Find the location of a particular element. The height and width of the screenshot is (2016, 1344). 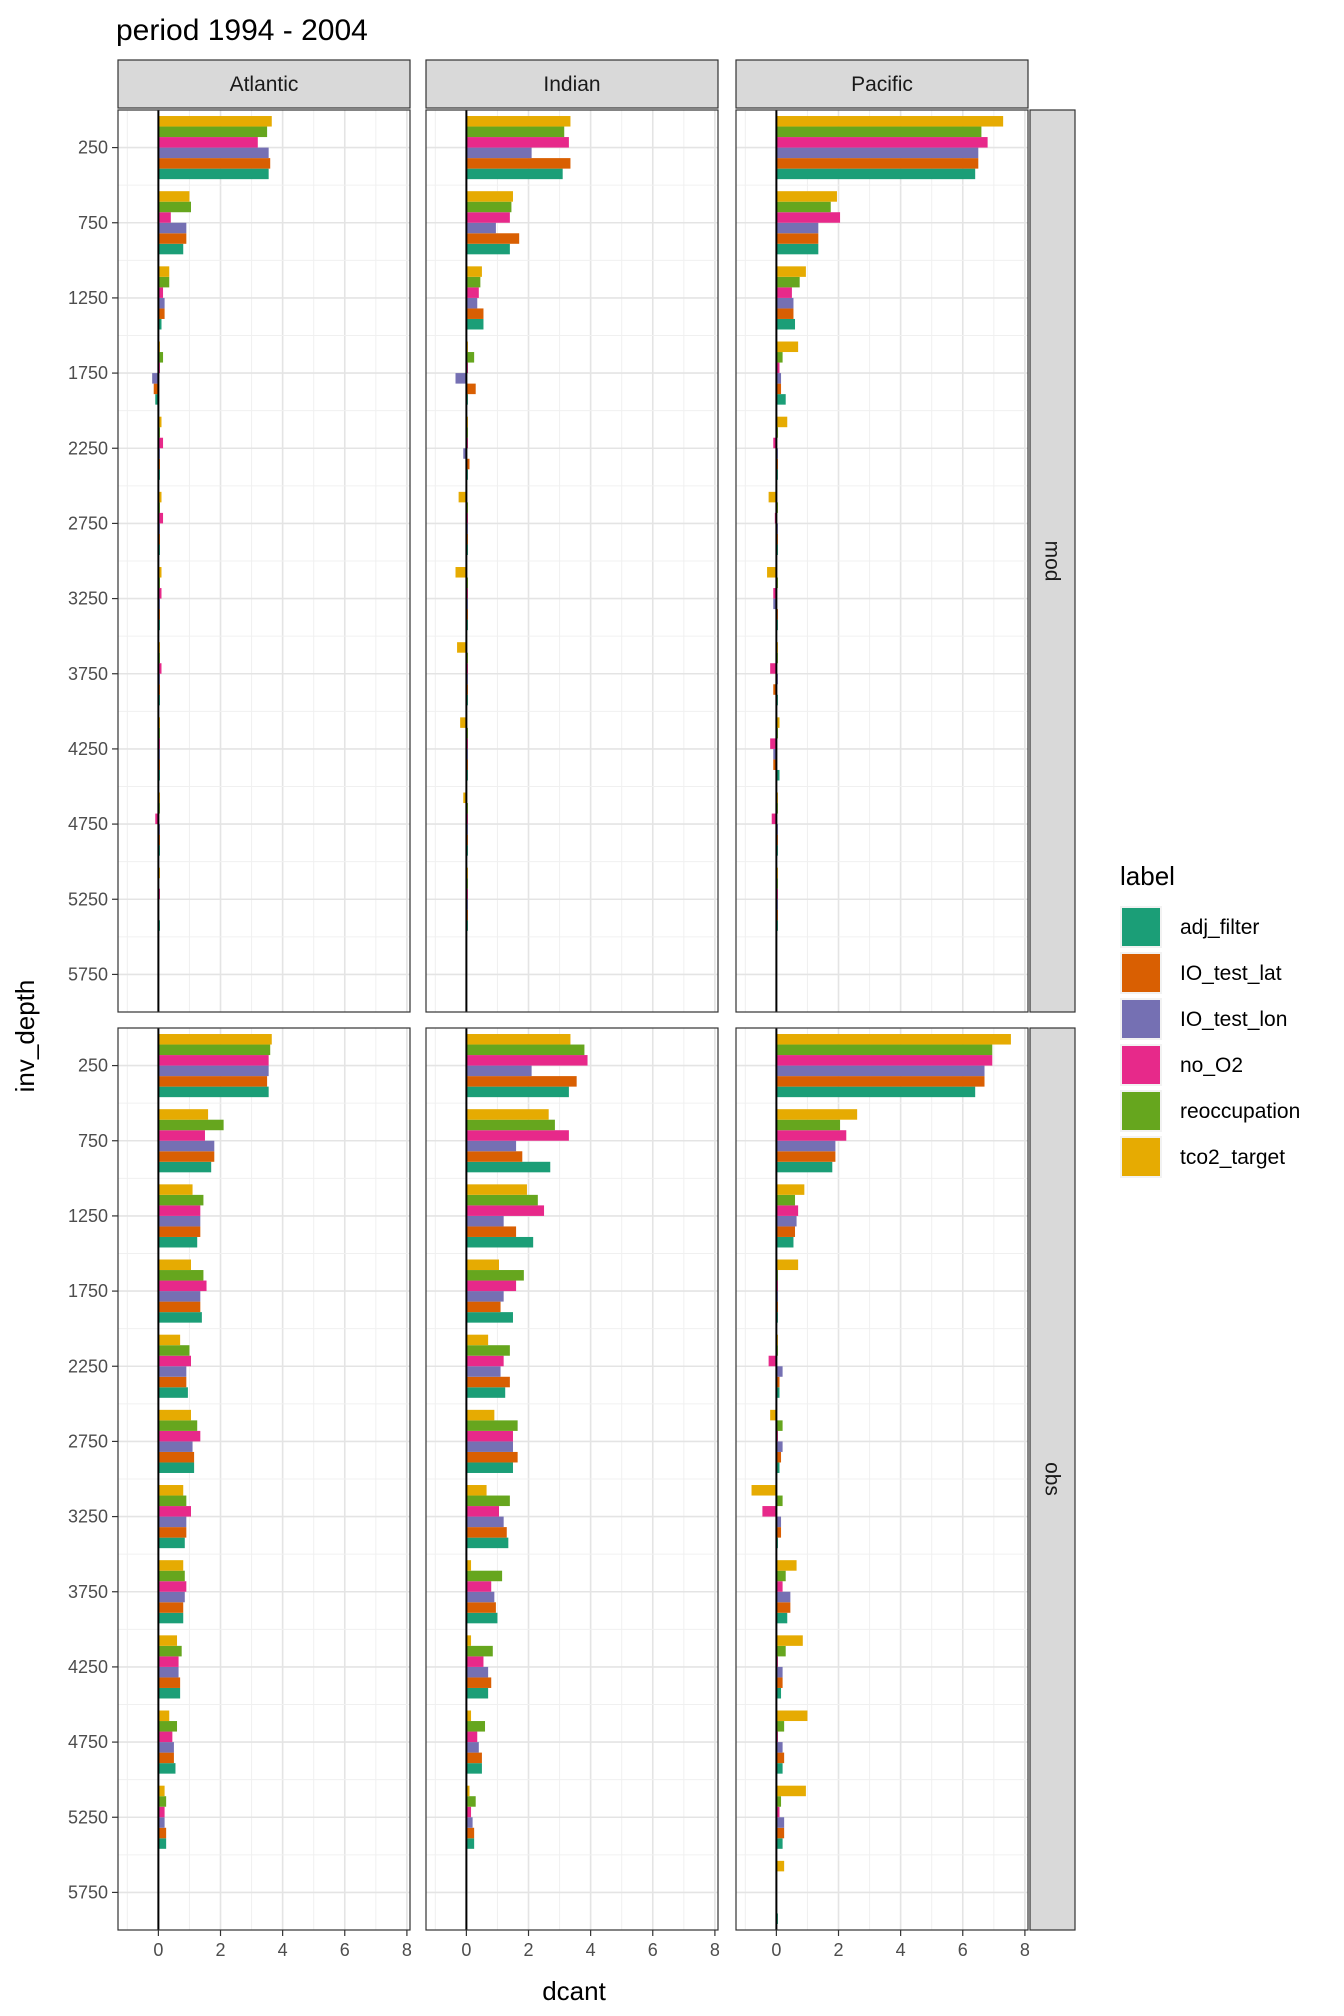

y-tick-label: 5250 is located at coordinates (88, 899).